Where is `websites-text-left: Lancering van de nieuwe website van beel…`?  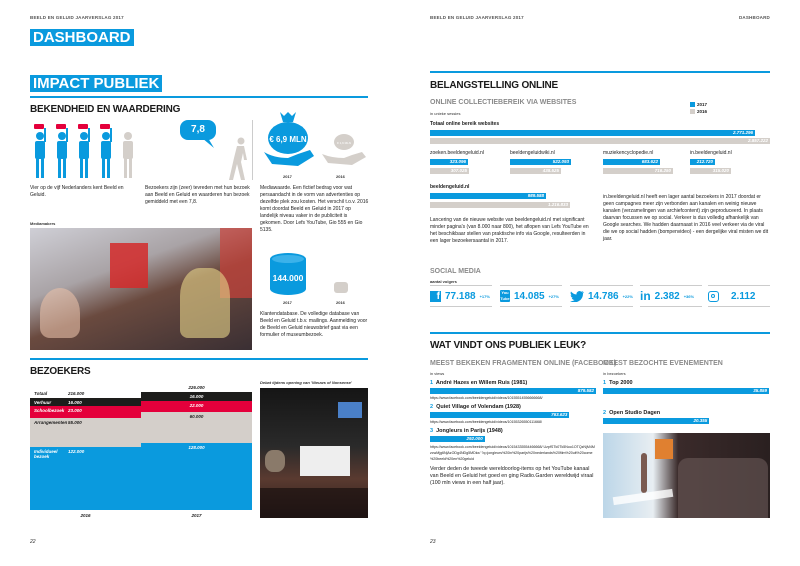 websites-text-left: Lancering van de nieuwe website van beel… is located at coordinates (509, 230).